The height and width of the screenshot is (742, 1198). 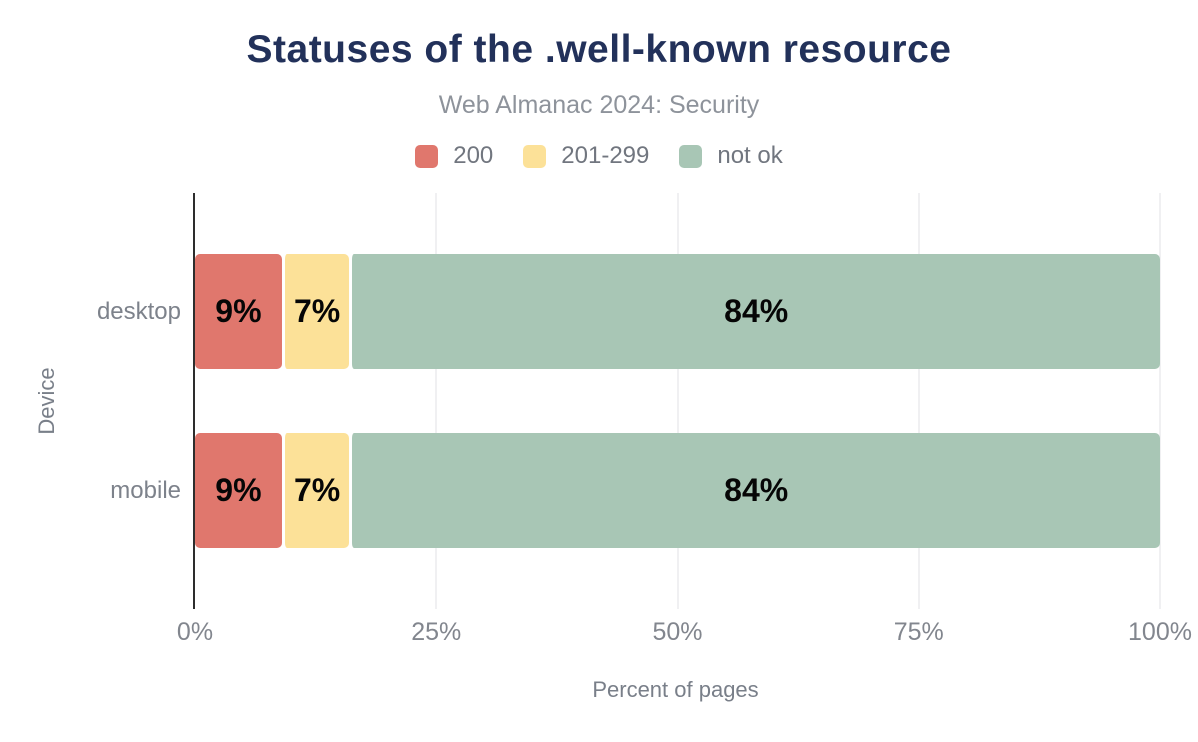 What do you see at coordinates (473, 155) in the screenshot?
I see `legend-label: 200` at bounding box center [473, 155].